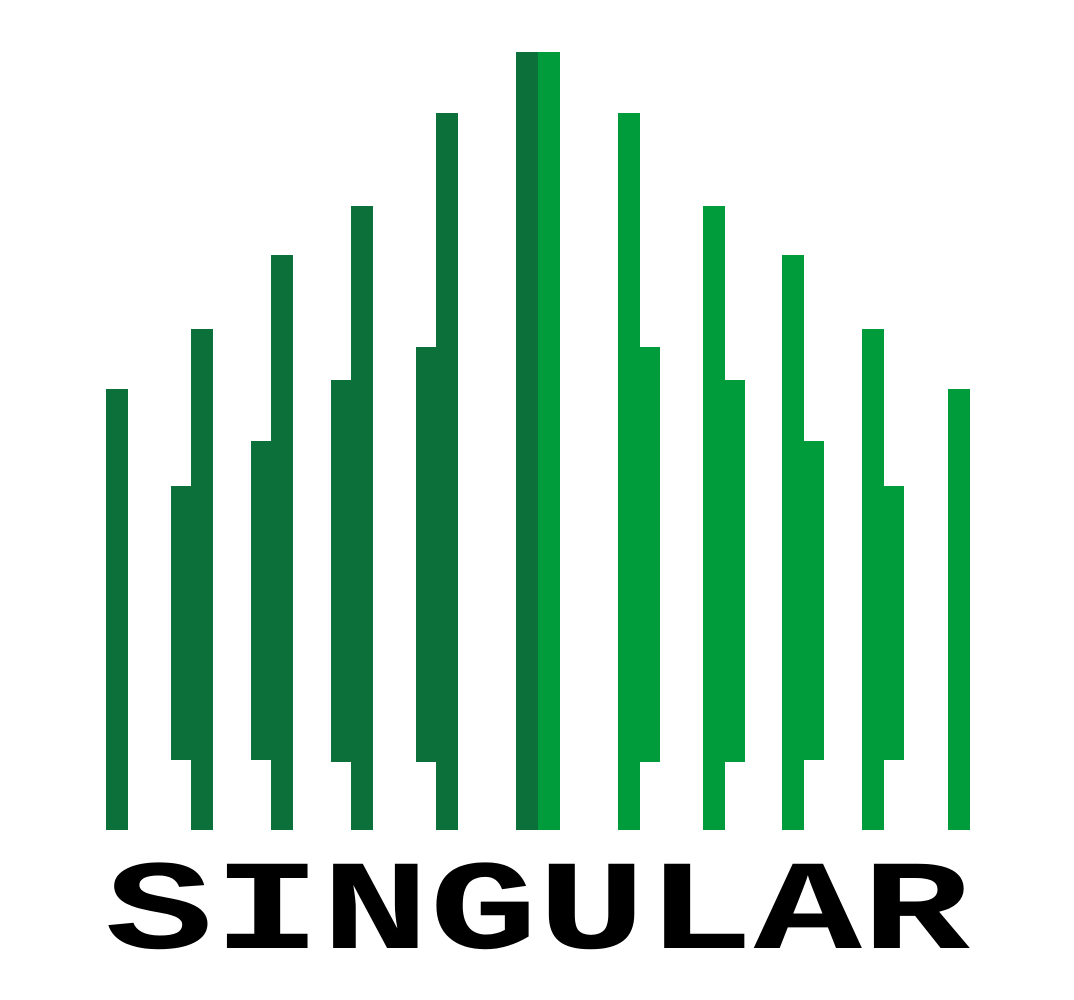 Image resolution: width=1074 pixels, height=1000 pixels. I want to click on logo-text: SINGULAR, so click(537, 914).